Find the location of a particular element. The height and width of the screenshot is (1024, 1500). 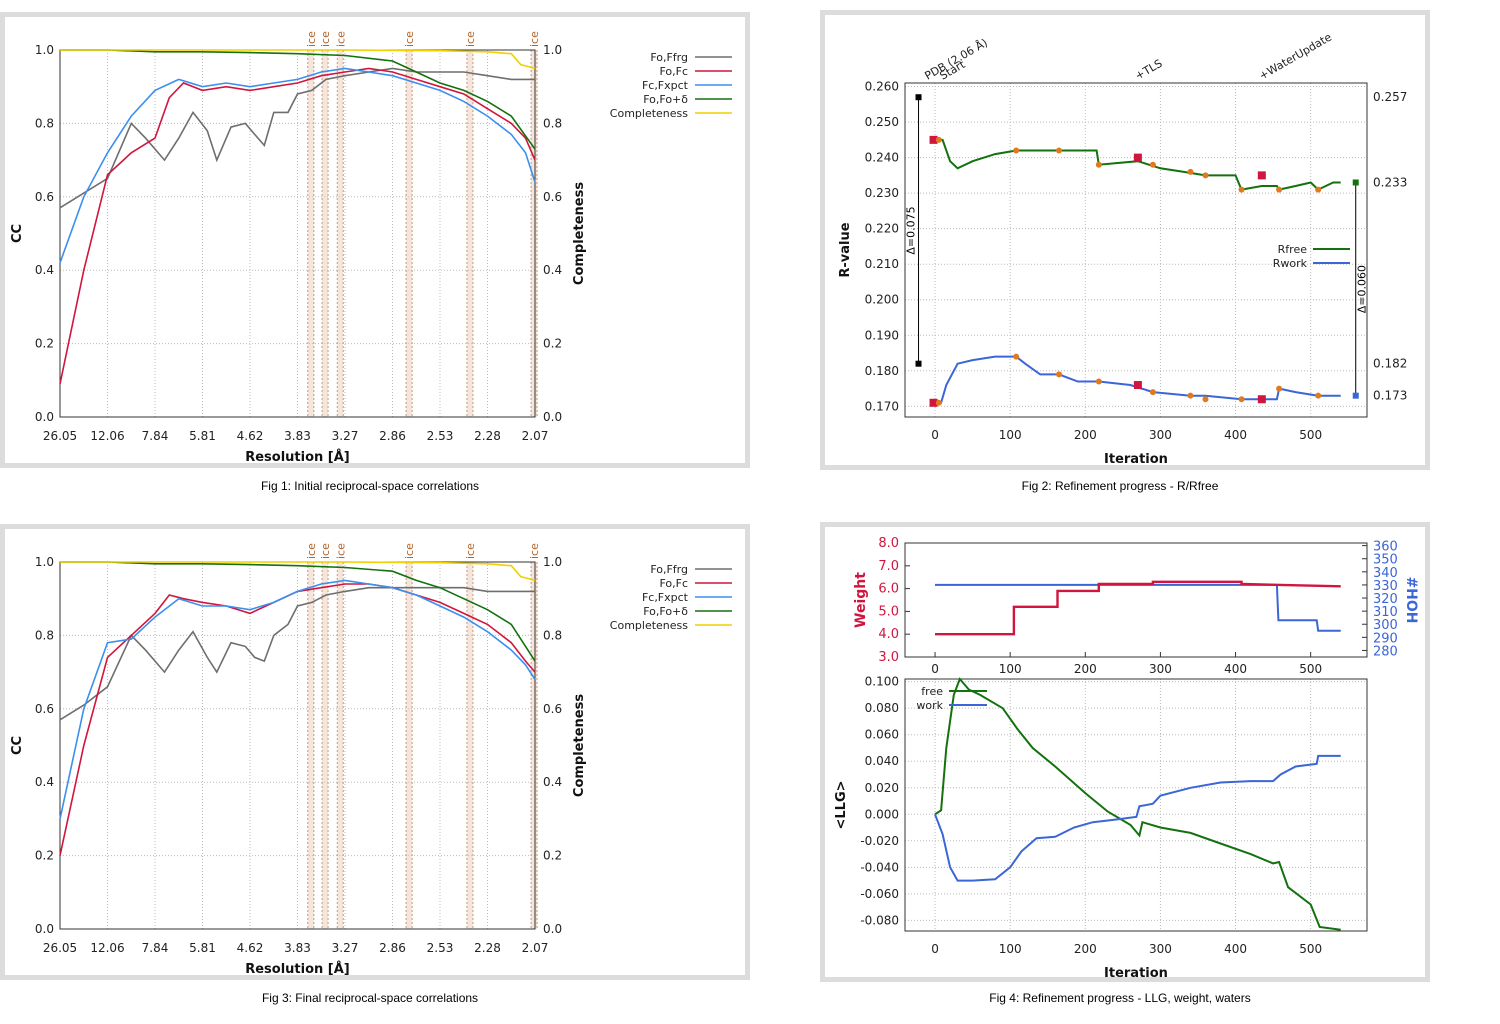

hoh-tick-label: 360 is located at coordinates (1385, 547).